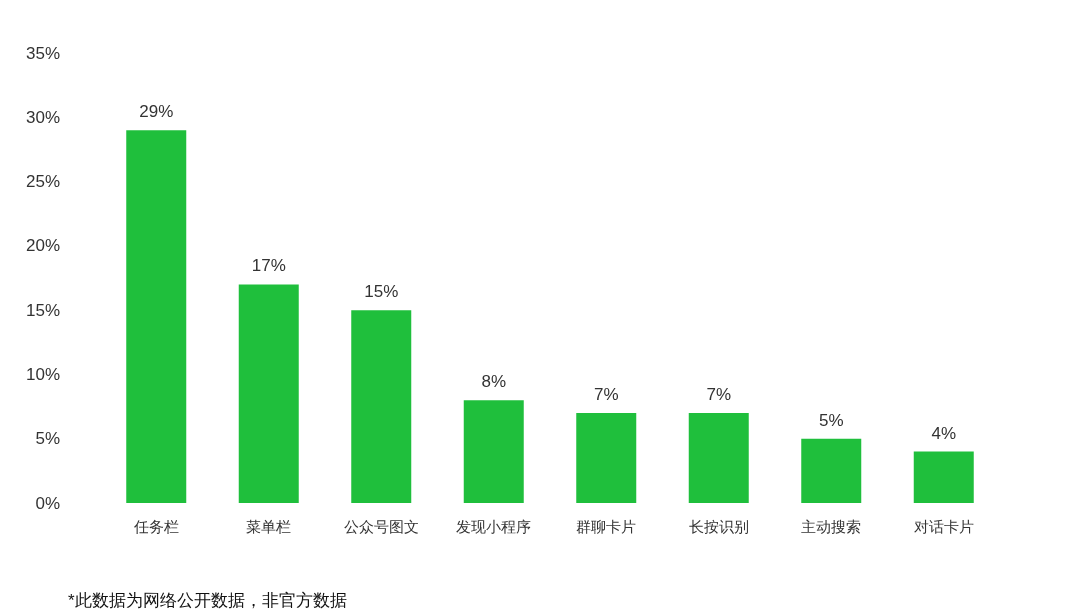  I want to click on x-tick-label: 任务栏, so click(155, 526).